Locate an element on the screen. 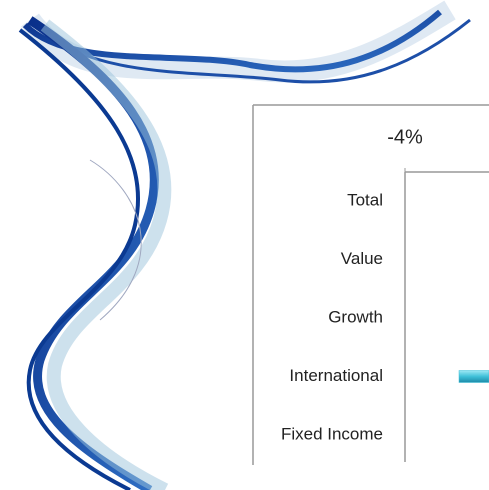  y-tick-label: International is located at coordinates (336, 375).